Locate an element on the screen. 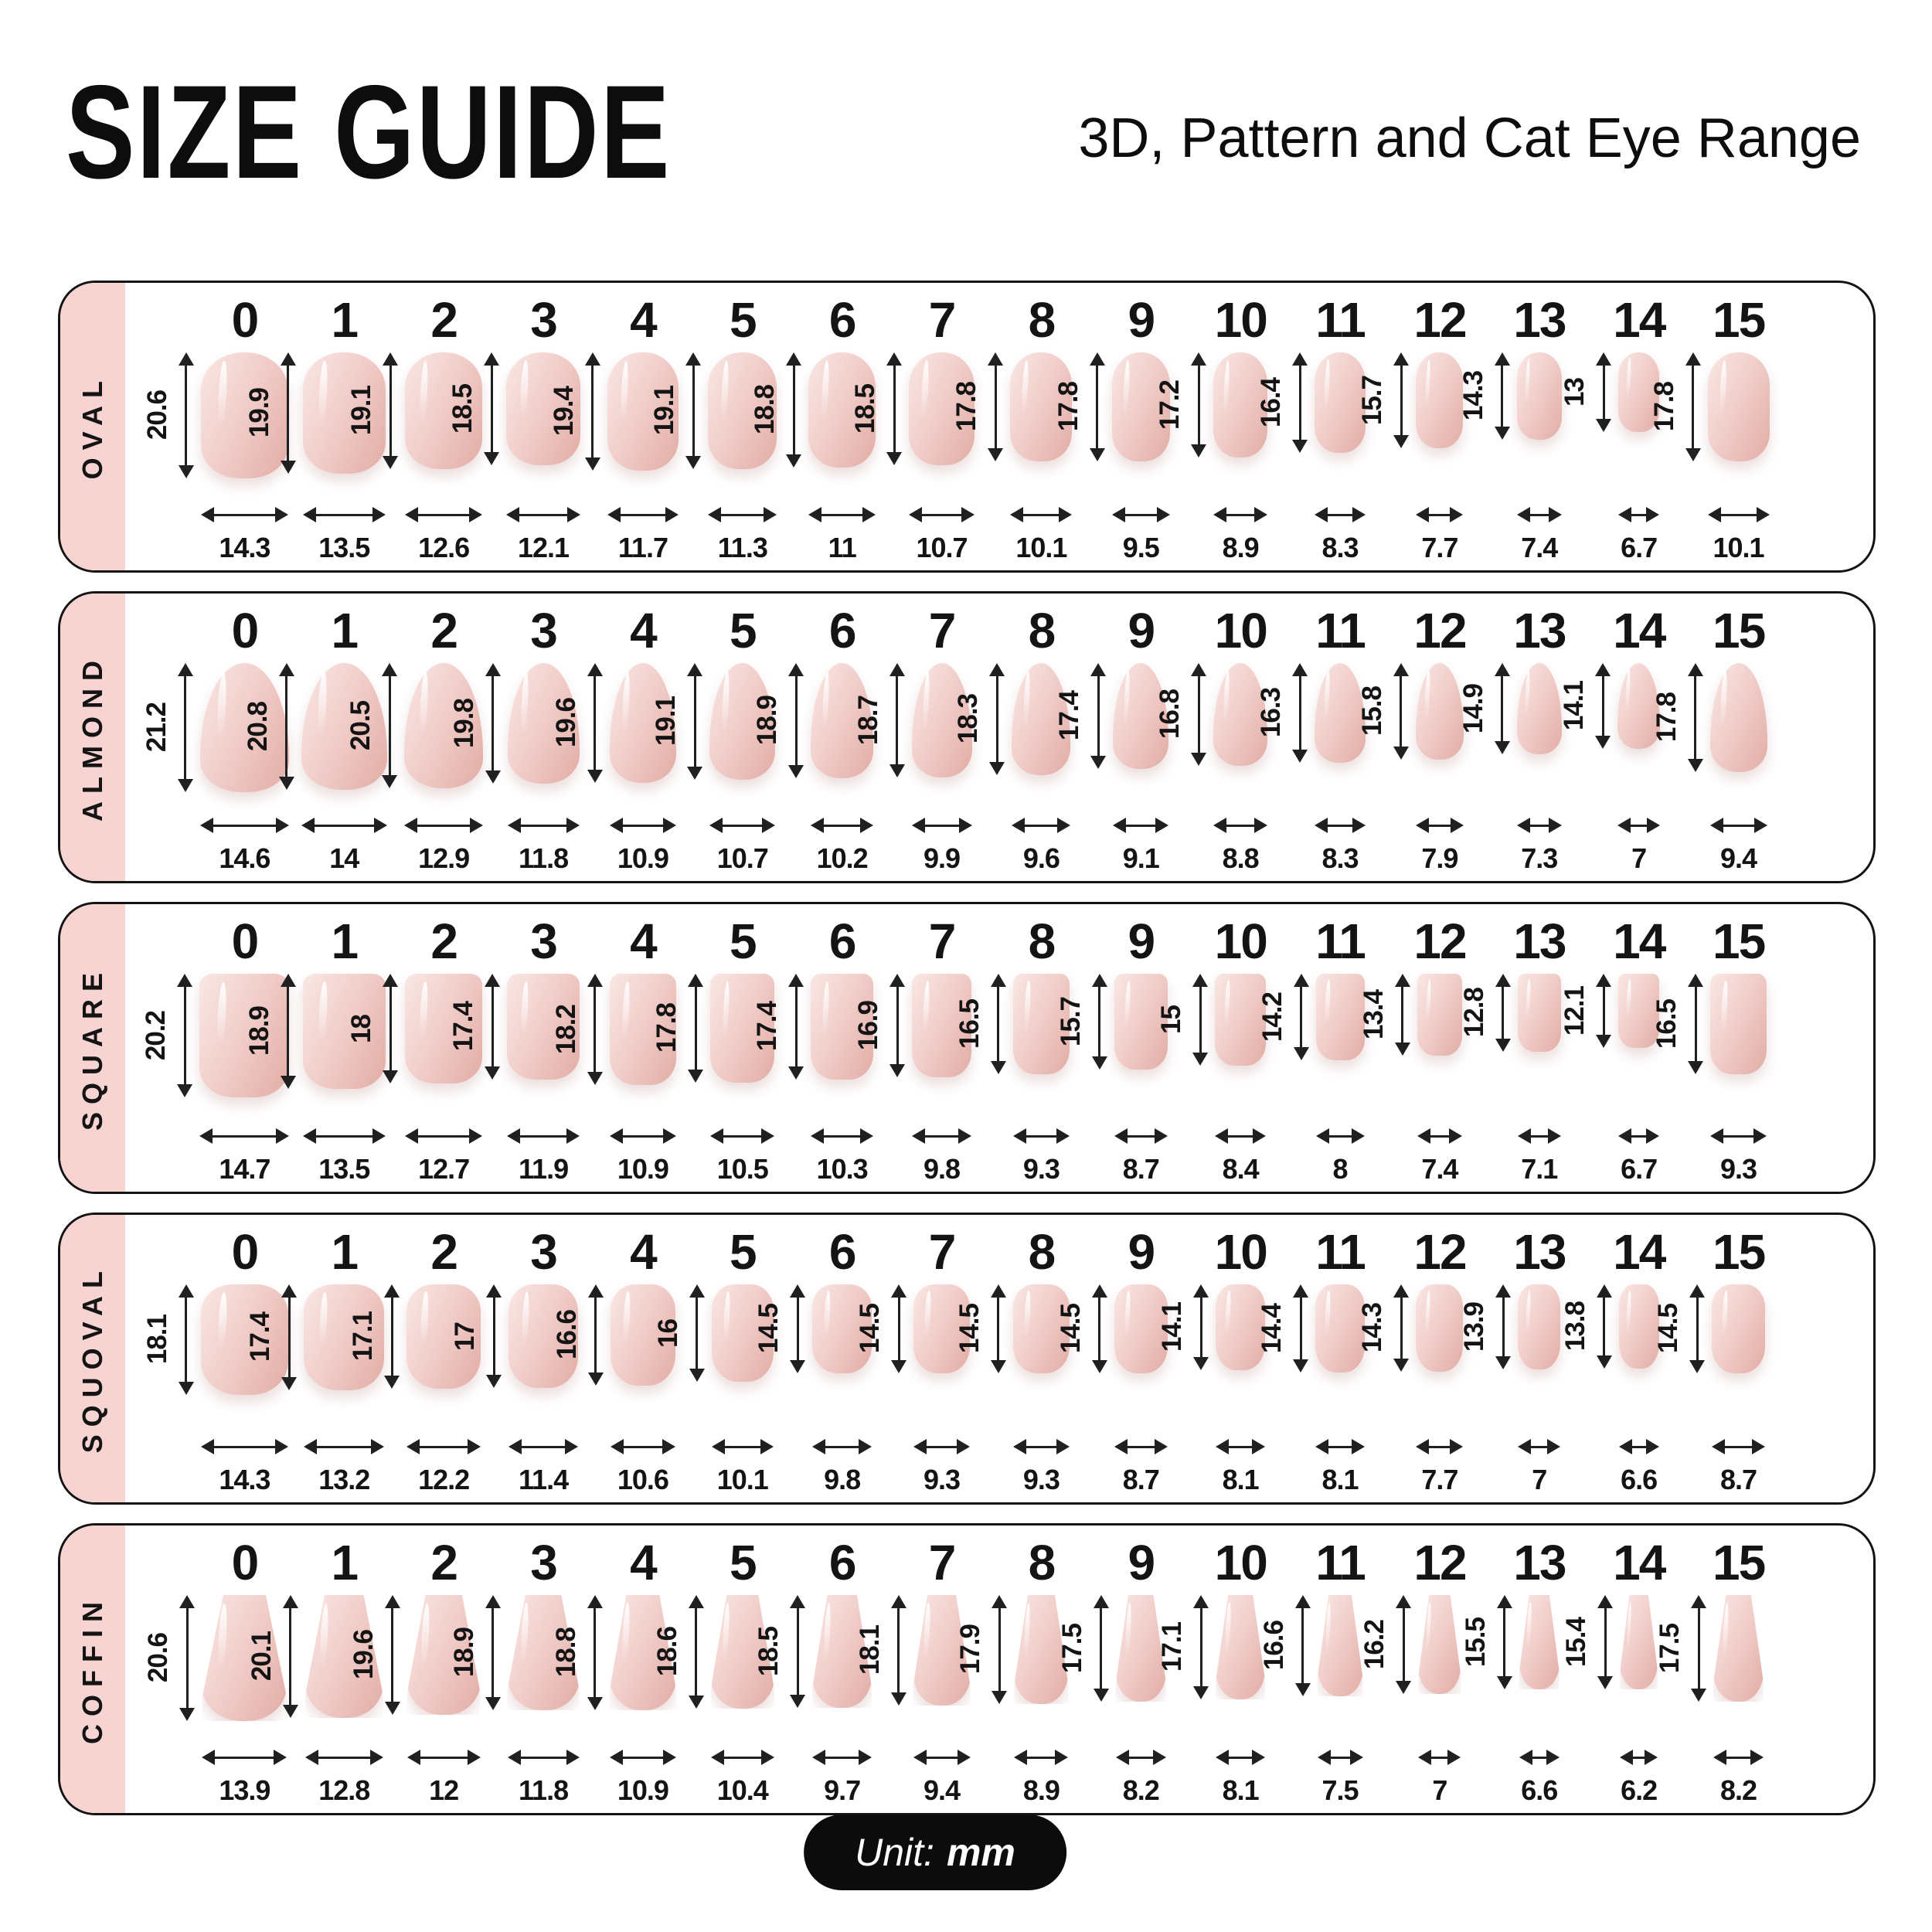 The image size is (1932, 1932). size-cell: 2 19.1 12.6 is located at coordinates (420, 428).